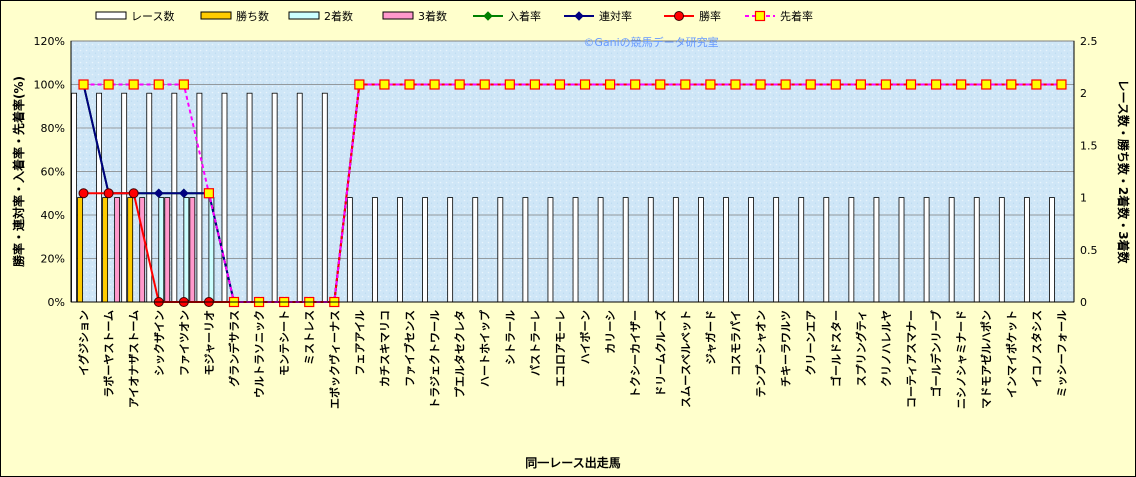 This screenshot has width=1136, height=477. What do you see at coordinates (49, 85) in the screenshot?
I see `y-left-tick-label: 100%` at bounding box center [49, 85].